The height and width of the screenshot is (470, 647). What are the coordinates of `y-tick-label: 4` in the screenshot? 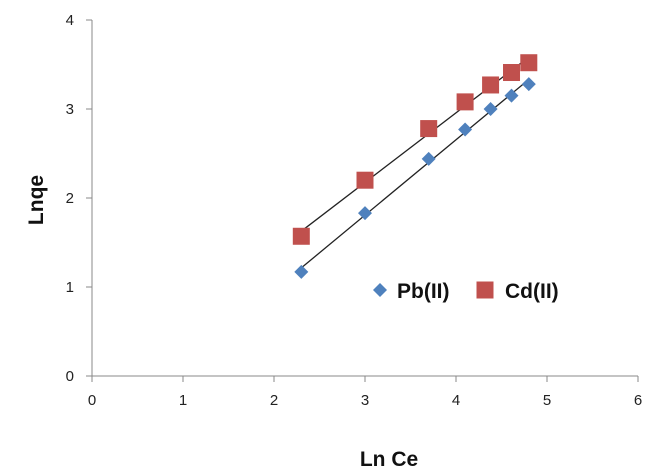 It's located at (70, 20).